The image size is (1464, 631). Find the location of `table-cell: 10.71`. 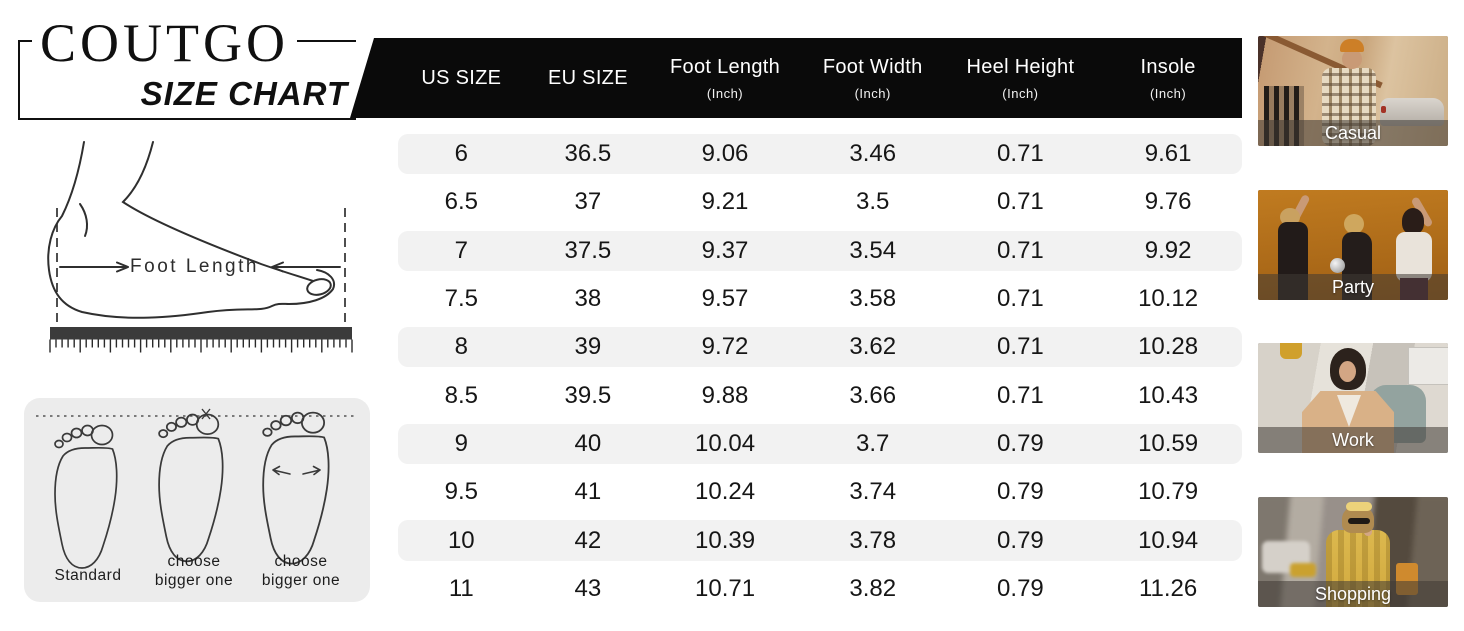

table-cell: 10.71 is located at coordinates (725, 588).